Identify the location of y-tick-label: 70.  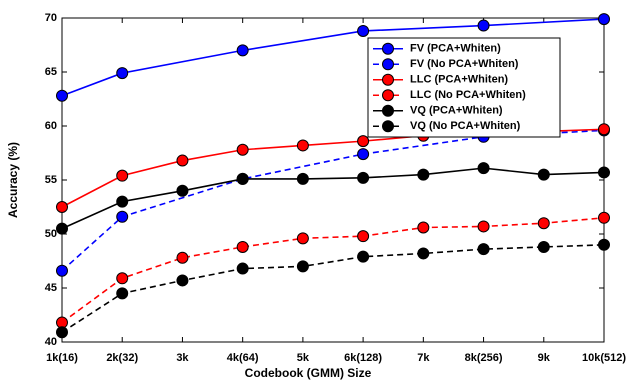
(51, 18).